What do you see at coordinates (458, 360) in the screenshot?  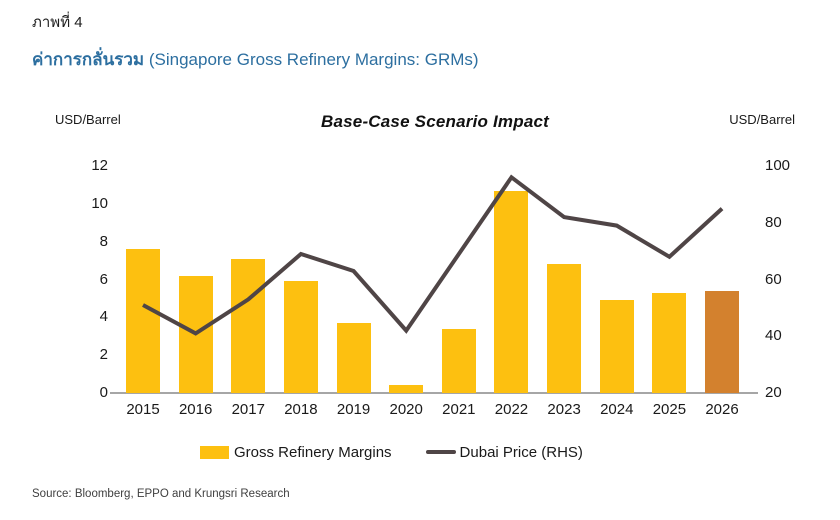 I see `bar-2021` at bounding box center [458, 360].